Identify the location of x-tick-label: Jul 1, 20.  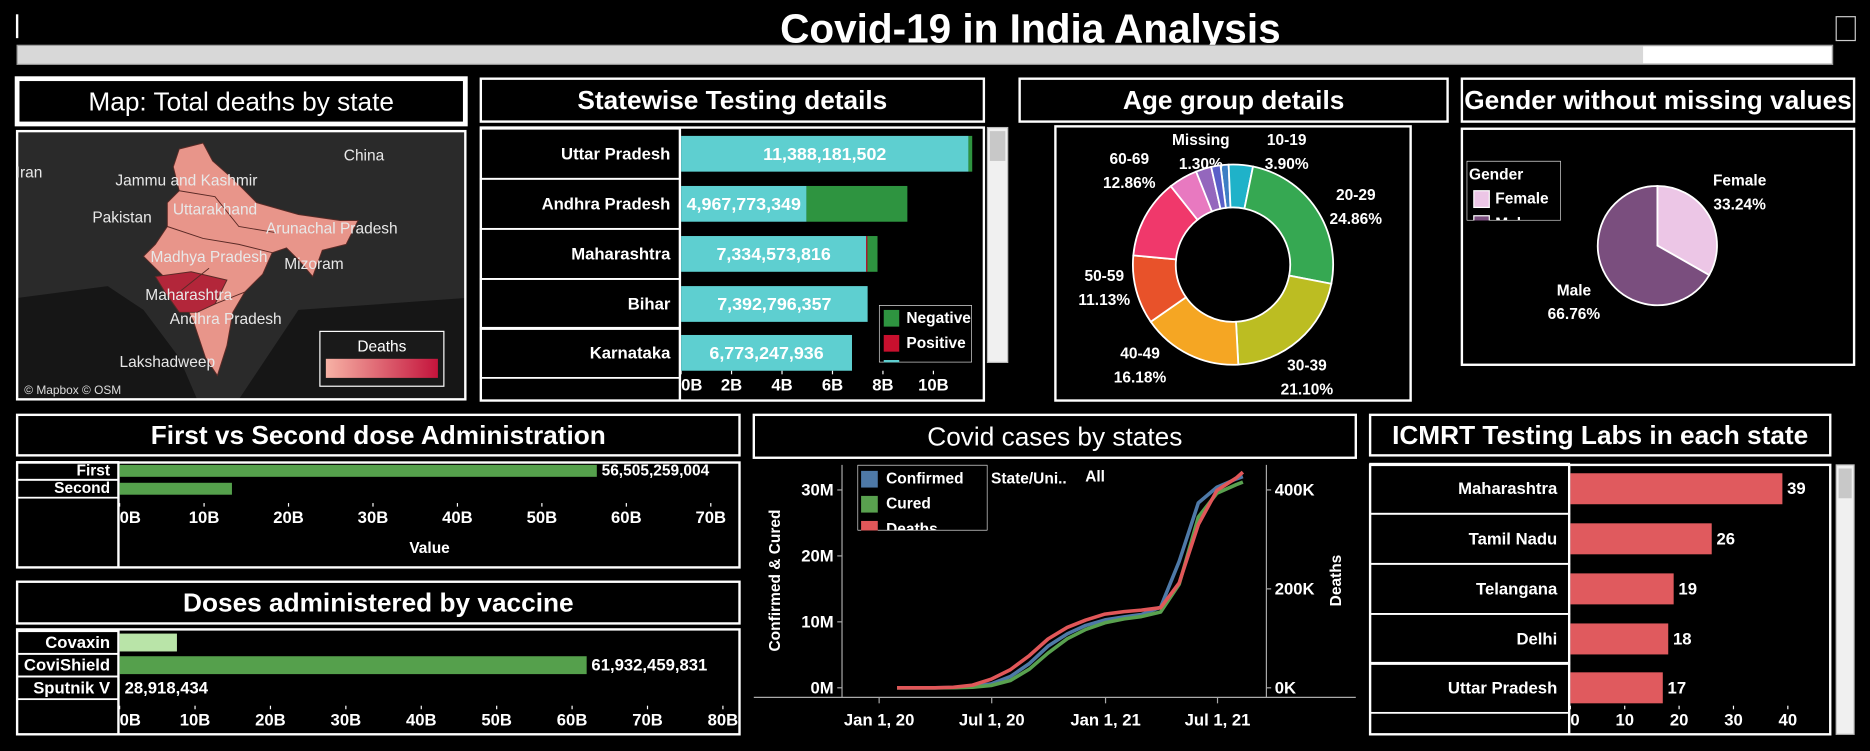
(992, 720).